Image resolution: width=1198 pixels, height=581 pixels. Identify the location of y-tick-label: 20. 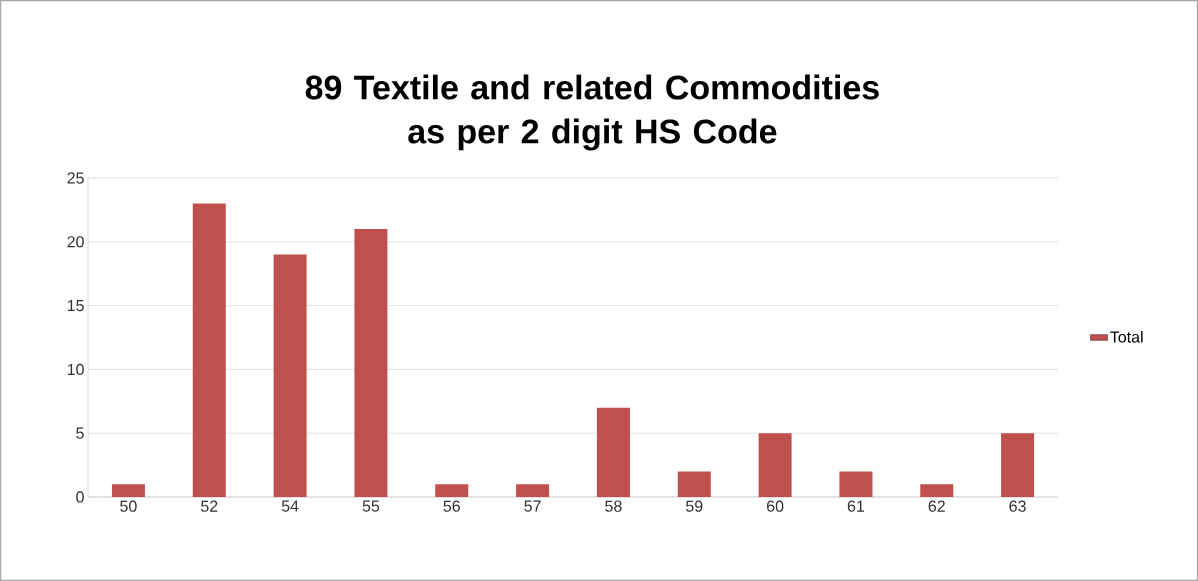
(75, 242).